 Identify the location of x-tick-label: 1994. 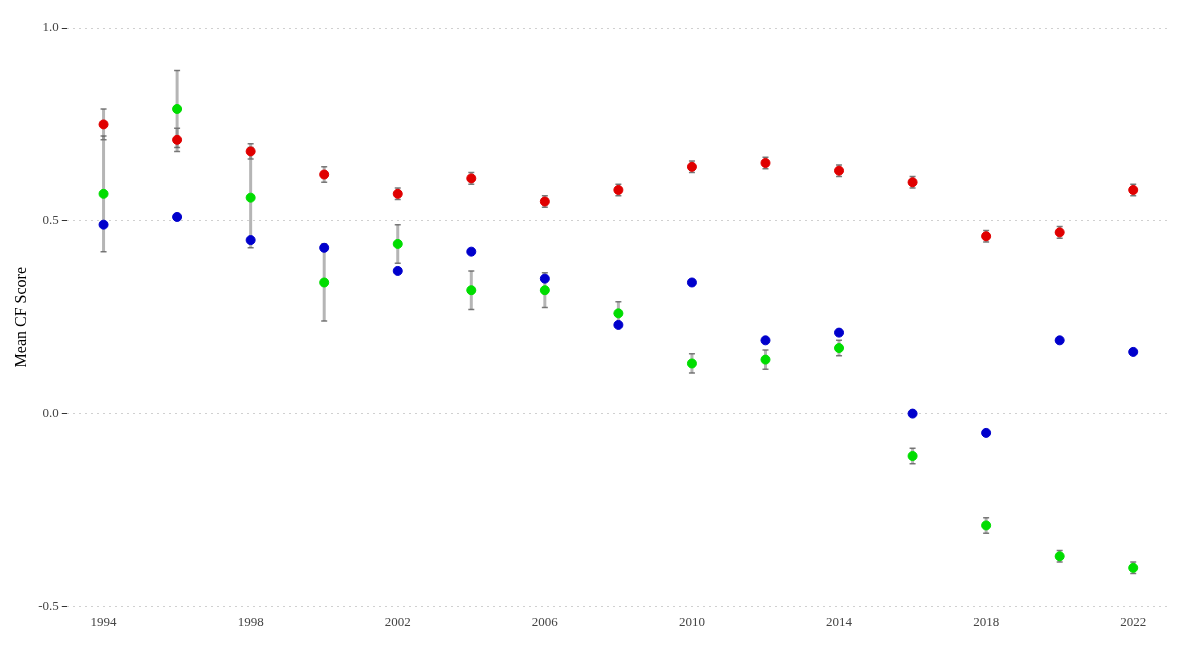
(104, 621).